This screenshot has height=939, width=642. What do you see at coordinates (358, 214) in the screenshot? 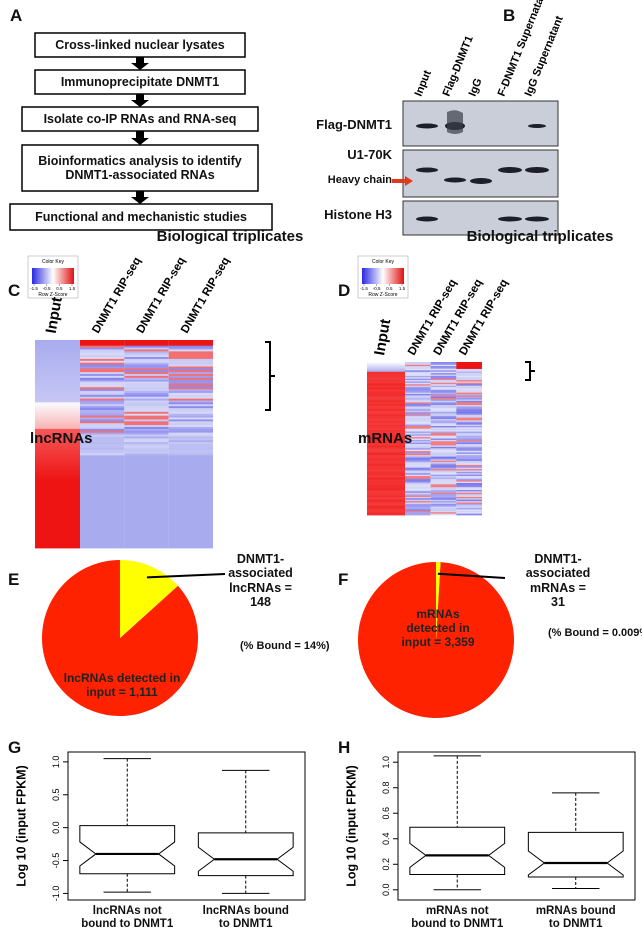
I see `blot-row-label: Histone H3` at bounding box center [358, 214].